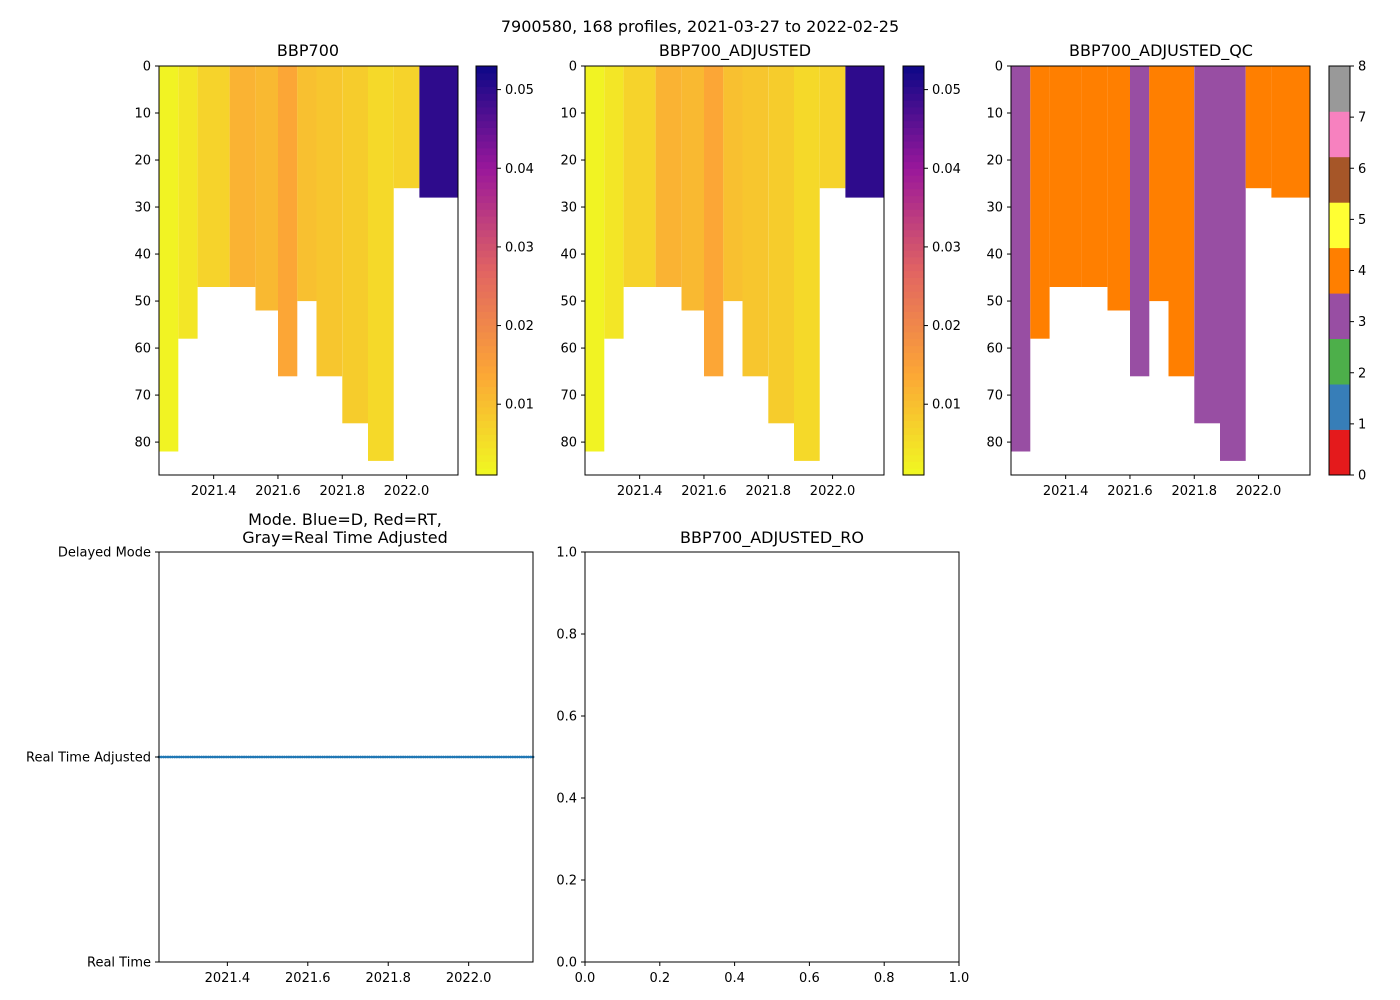  Describe the element at coordinates (809, 978) in the screenshot. I see `x-tick-label: 0.6` at that location.